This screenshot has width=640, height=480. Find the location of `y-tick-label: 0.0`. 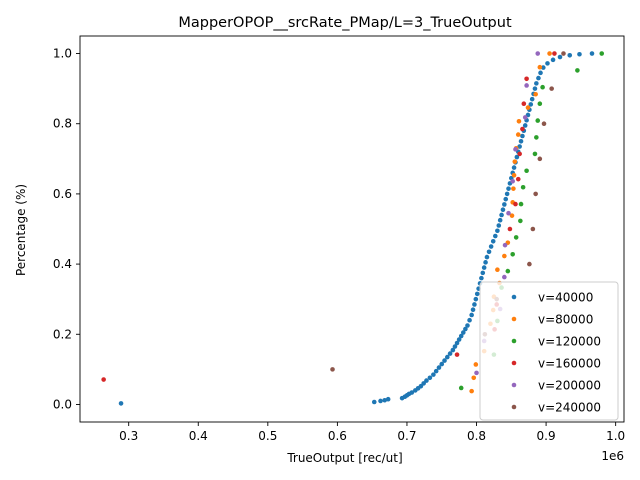

y-tick-label: 0.0 is located at coordinates (62, 404).